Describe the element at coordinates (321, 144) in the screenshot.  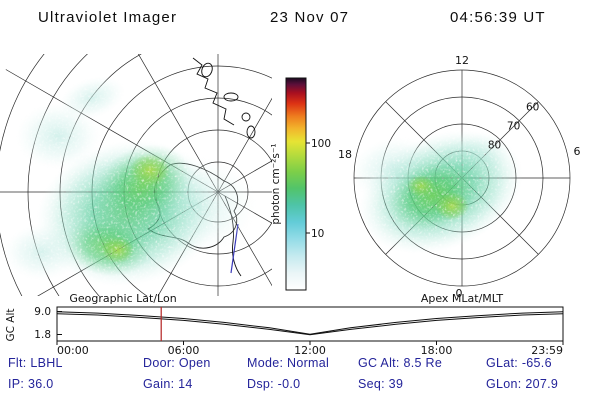
I see `colorbar-tick-label-upper: 100` at that location.